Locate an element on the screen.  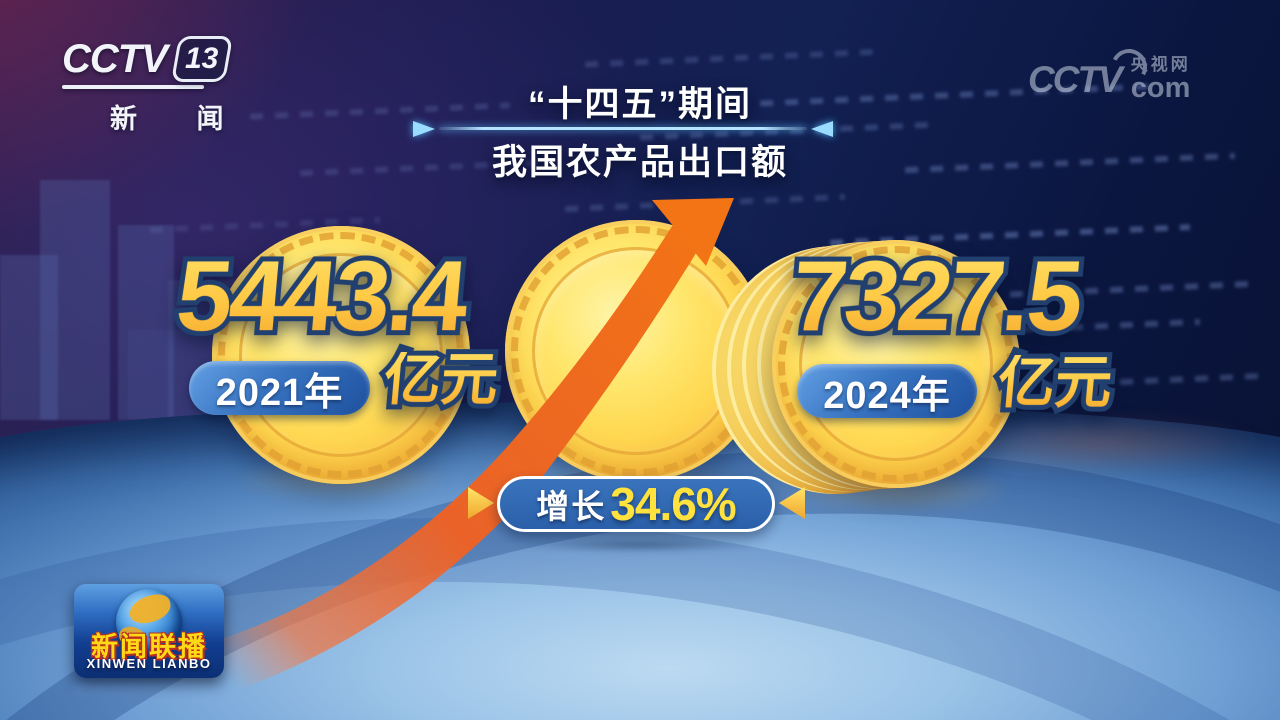
coin-icon is located at coordinates (341, 355).